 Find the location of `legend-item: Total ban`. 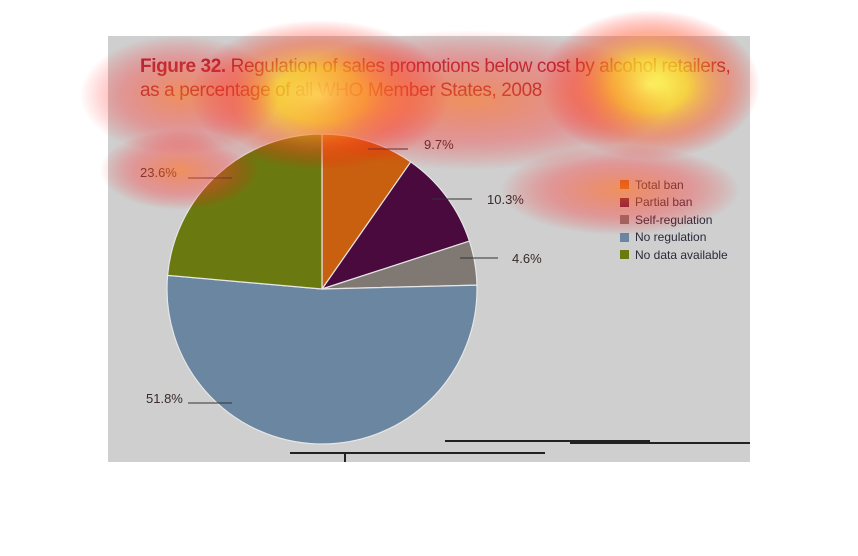

legend-item: Total ban is located at coordinates (674, 185).